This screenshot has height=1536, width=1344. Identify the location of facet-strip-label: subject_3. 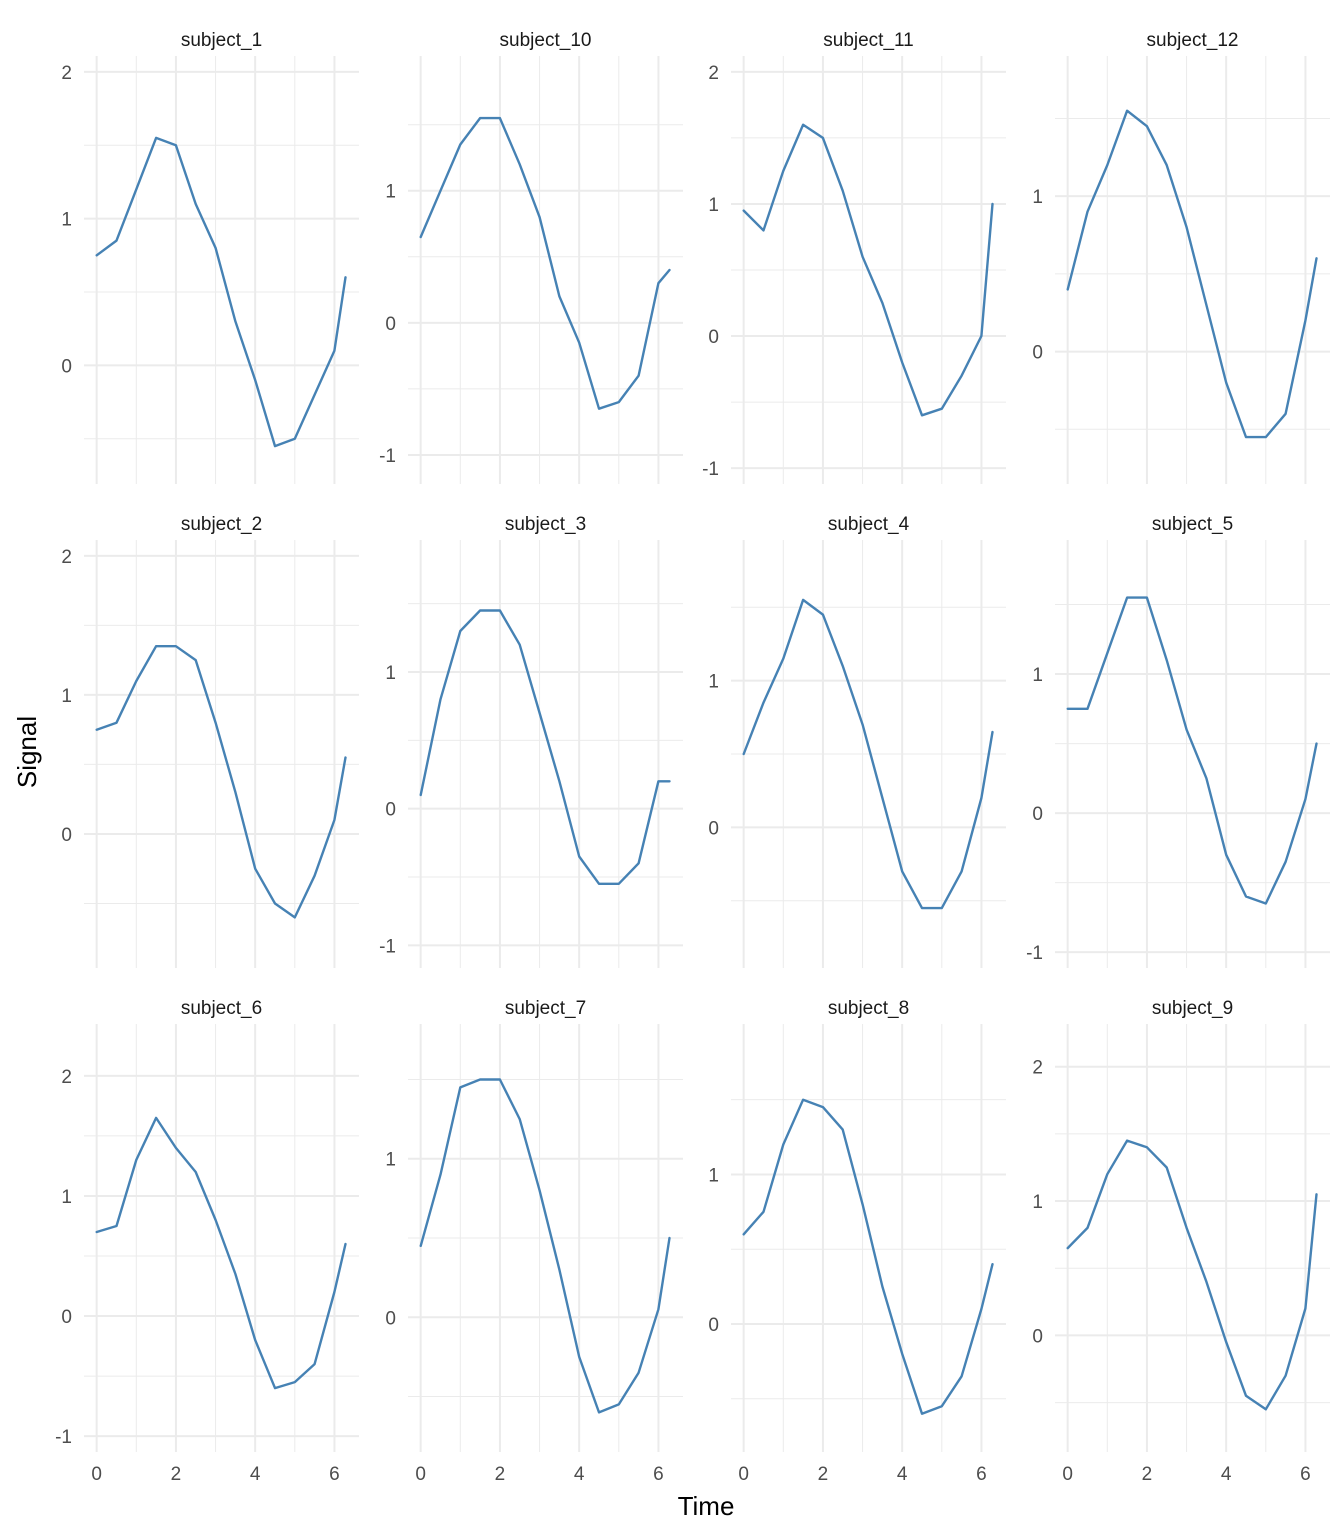
(545, 524).